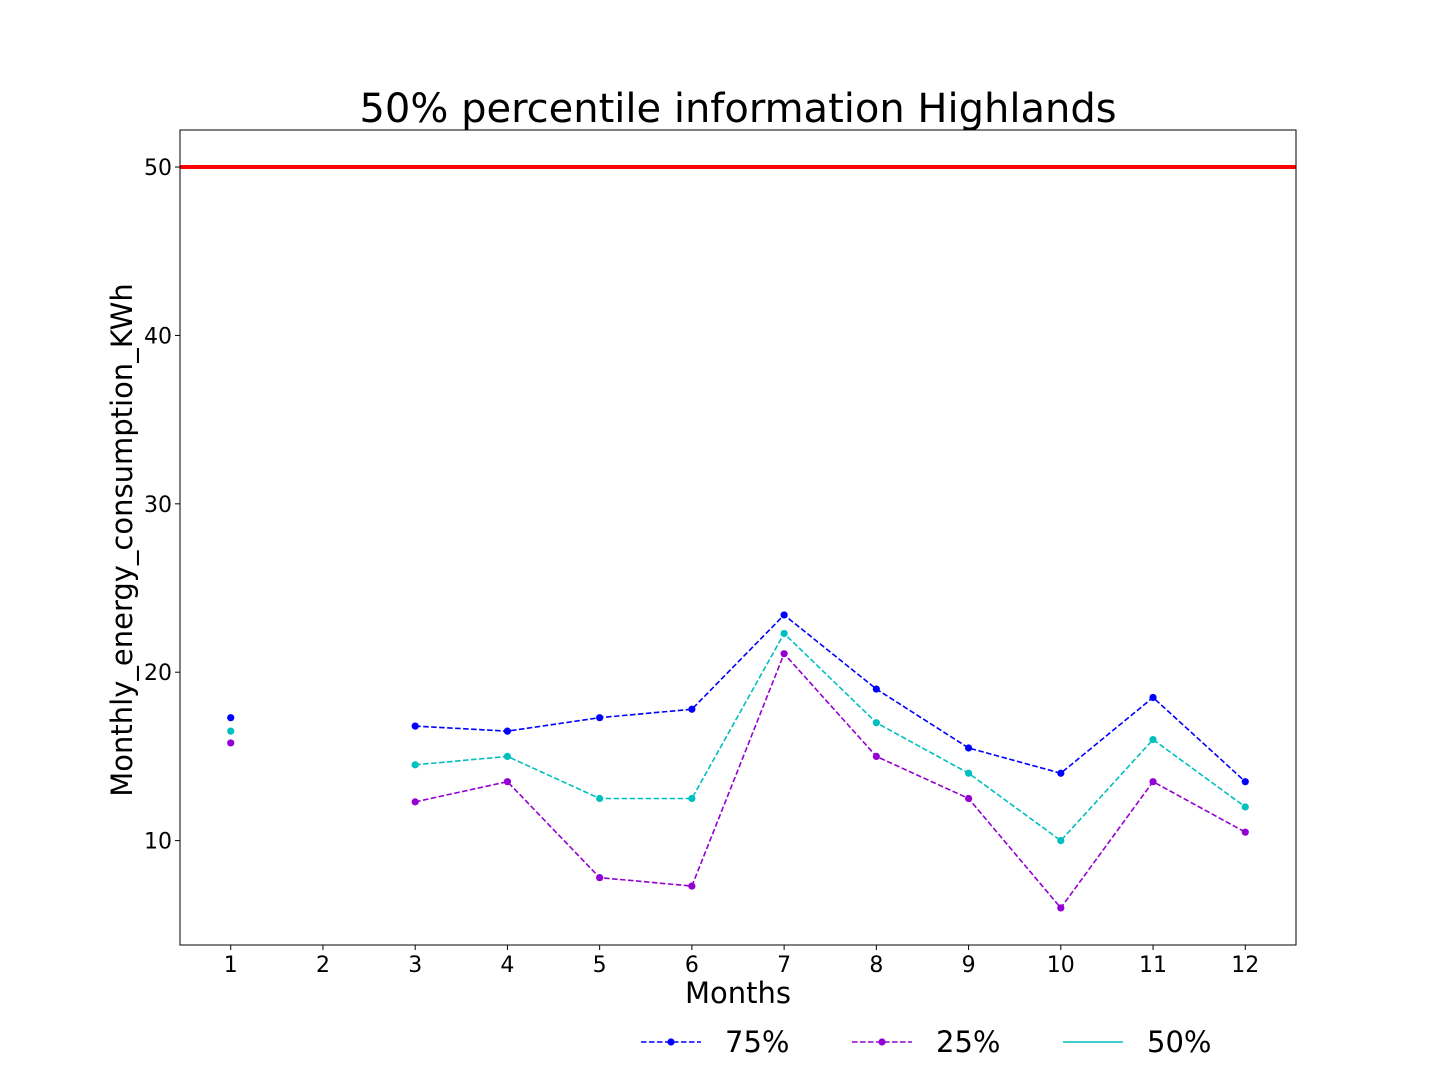  What do you see at coordinates (968, 1042) in the screenshot?
I see `legend-label-1: 25%` at bounding box center [968, 1042].